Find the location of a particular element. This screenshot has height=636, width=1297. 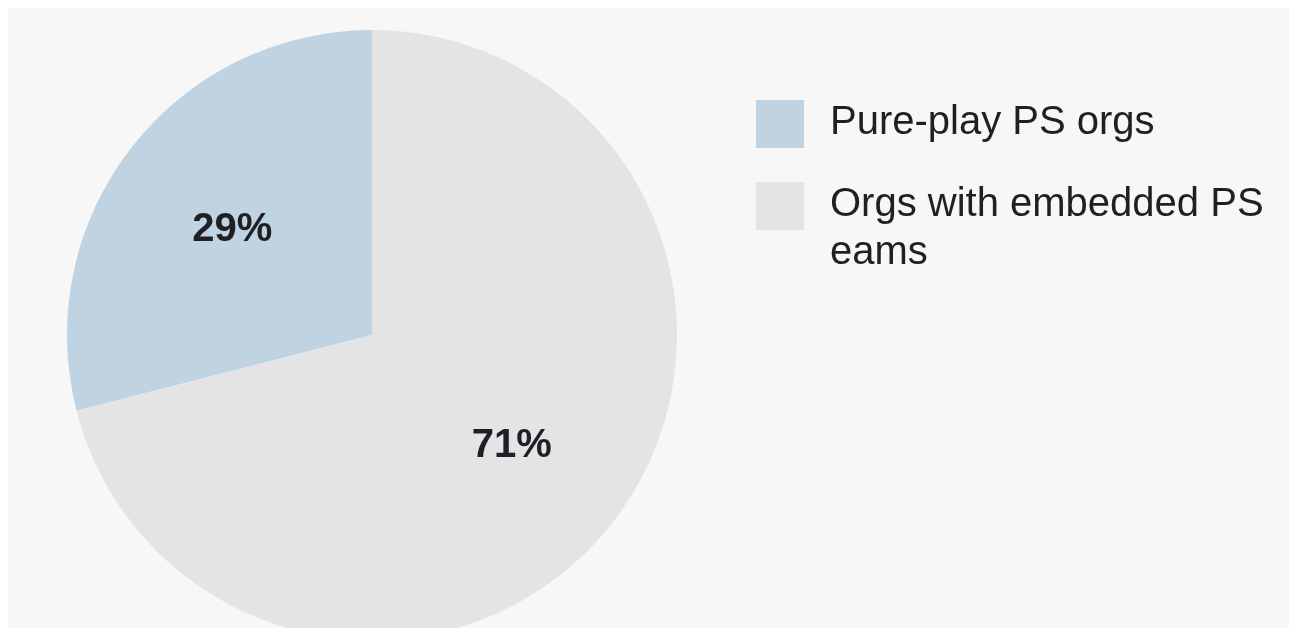

data-label: 71% is located at coordinates (511, 443).